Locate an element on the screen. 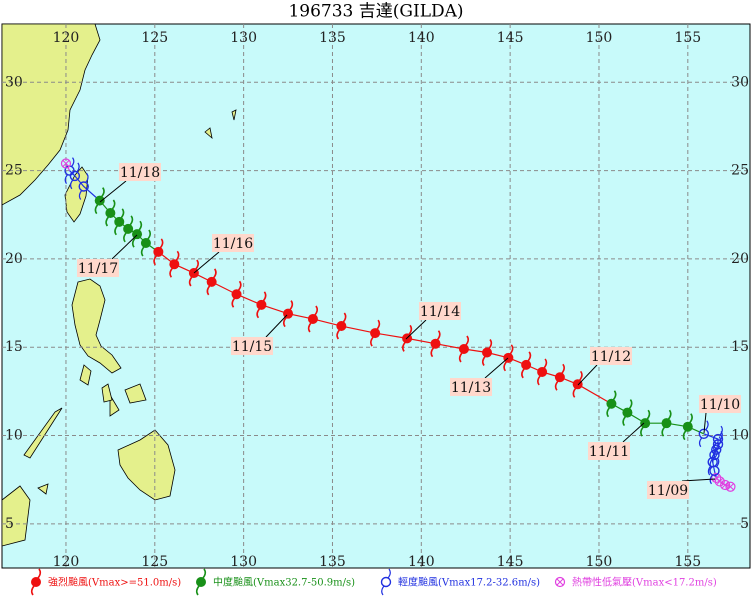 The height and width of the screenshot is (600, 753). lat-label: 5 is located at coordinates (744, 524).